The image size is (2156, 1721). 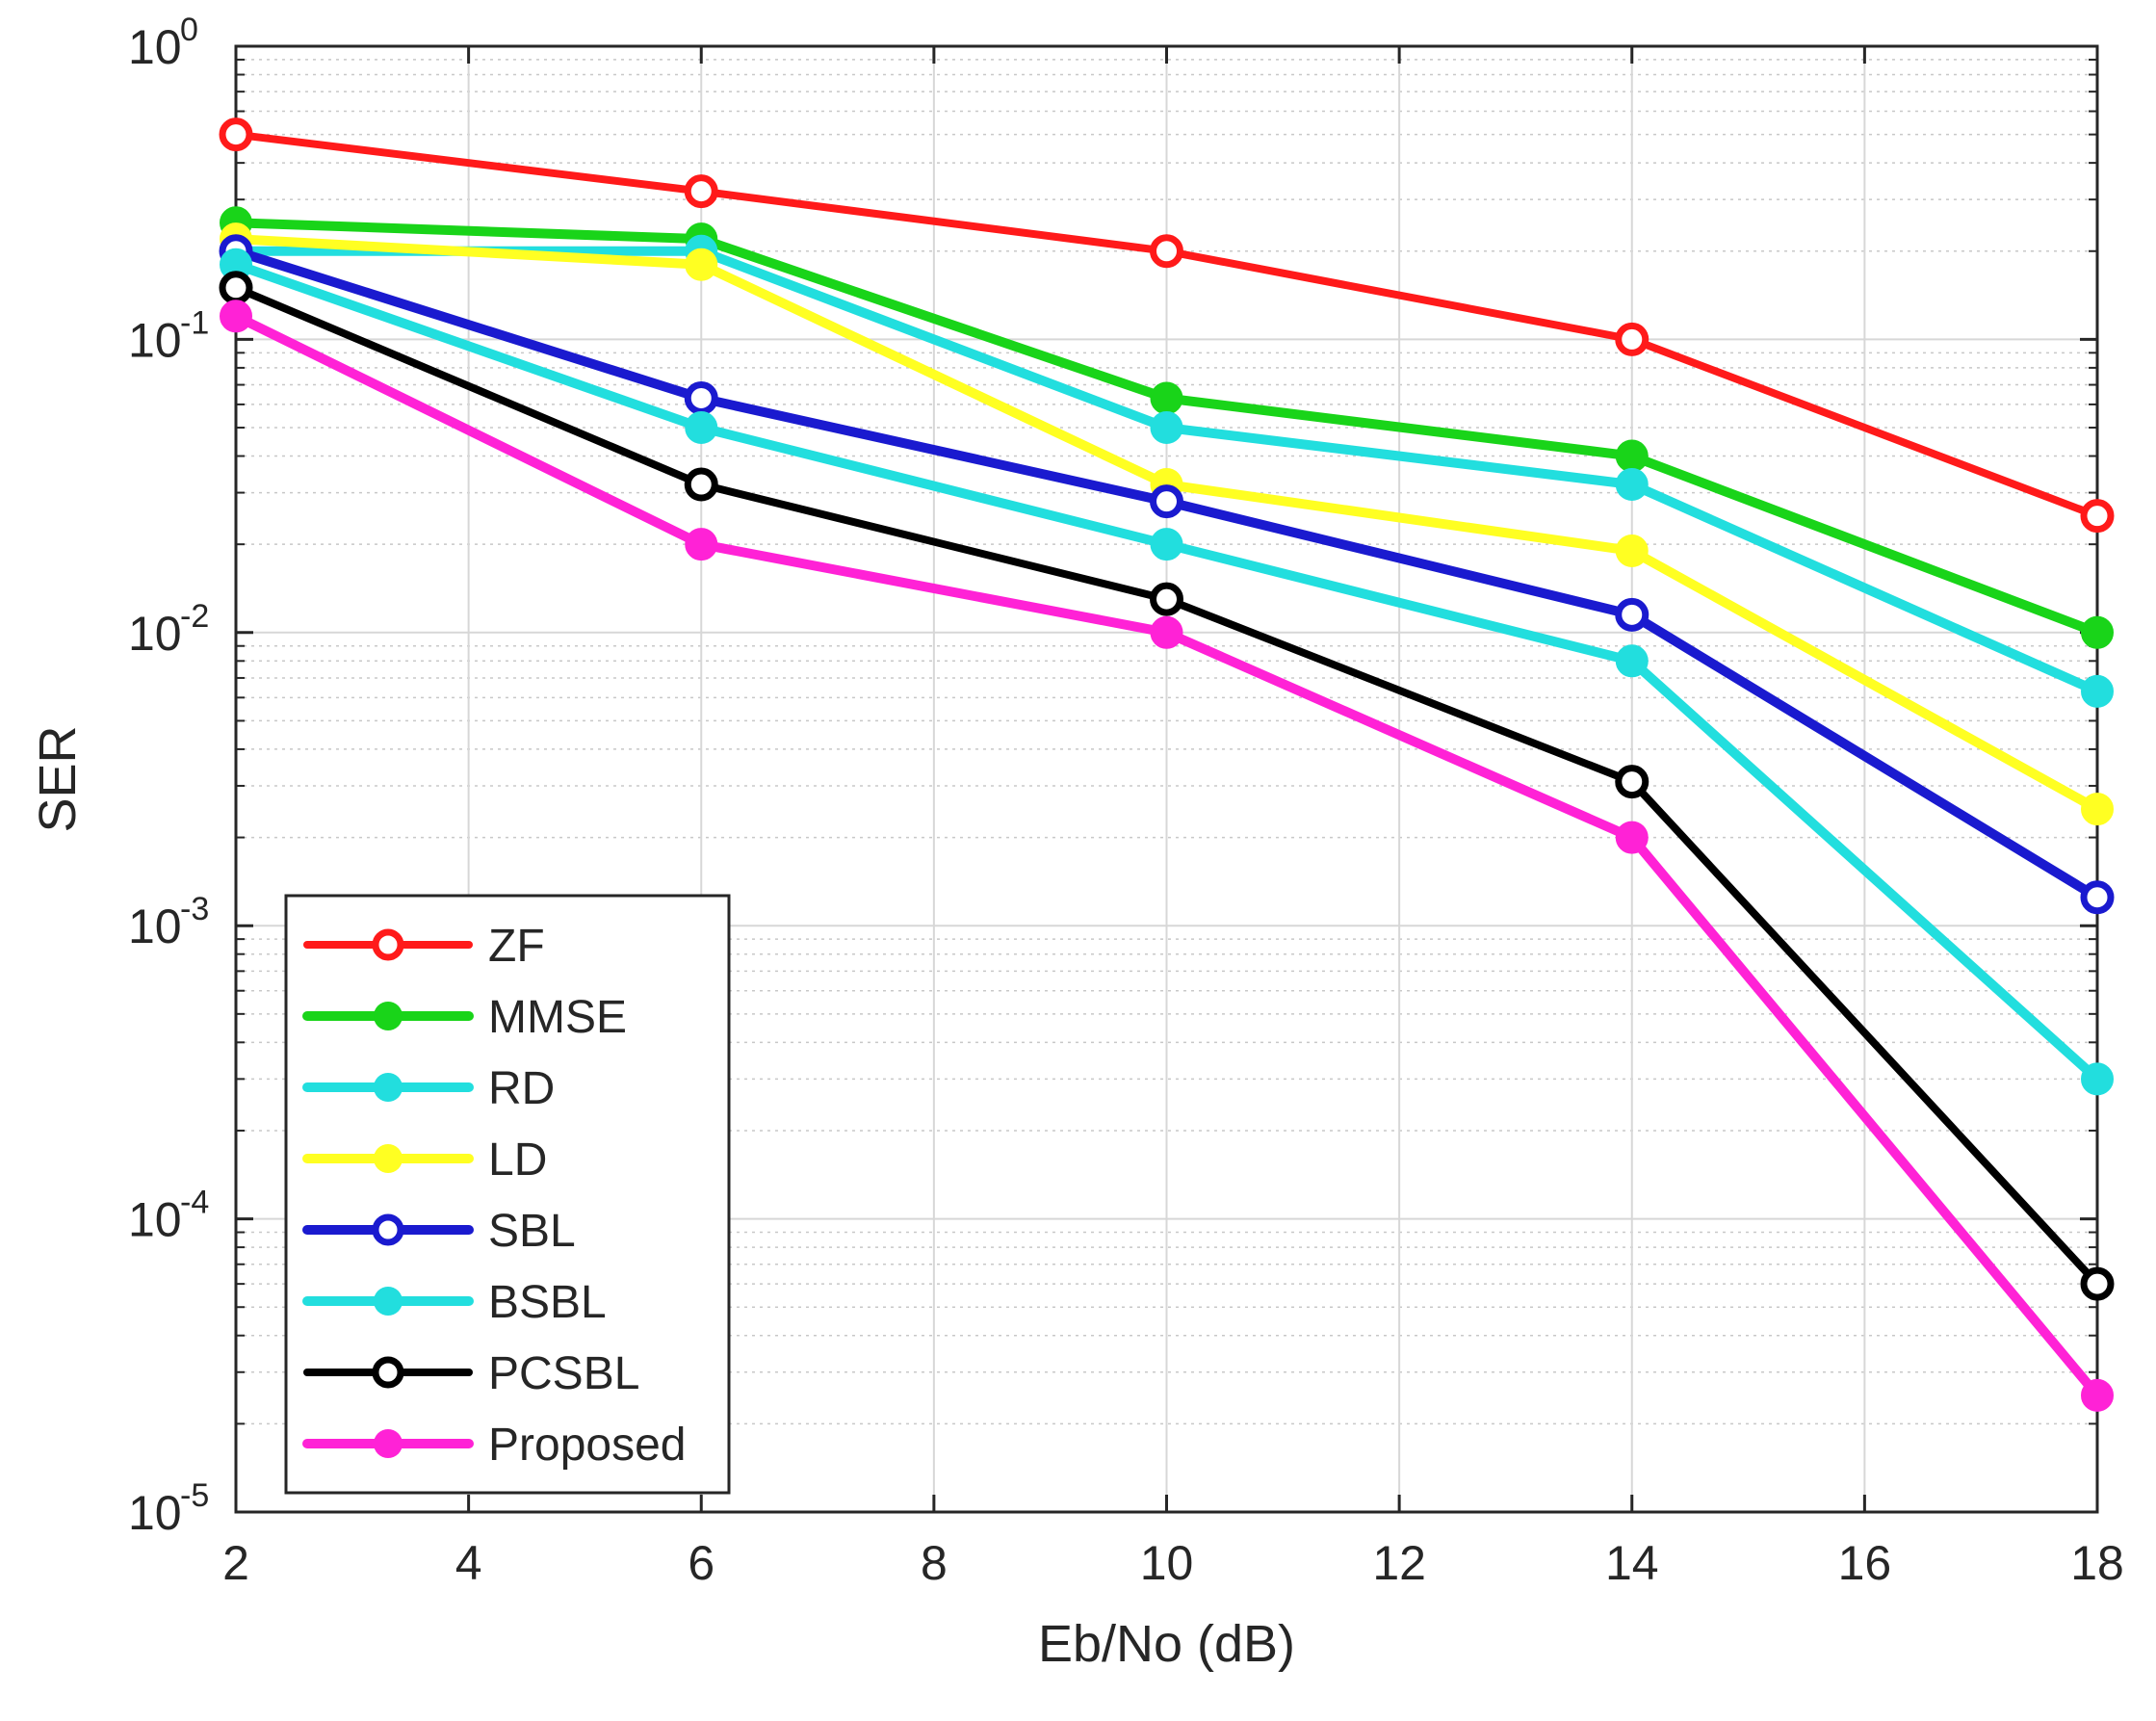 What do you see at coordinates (236, 1563) in the screenshot?
I see `x-tick-label: 2` at bounding box center [236, 1563].